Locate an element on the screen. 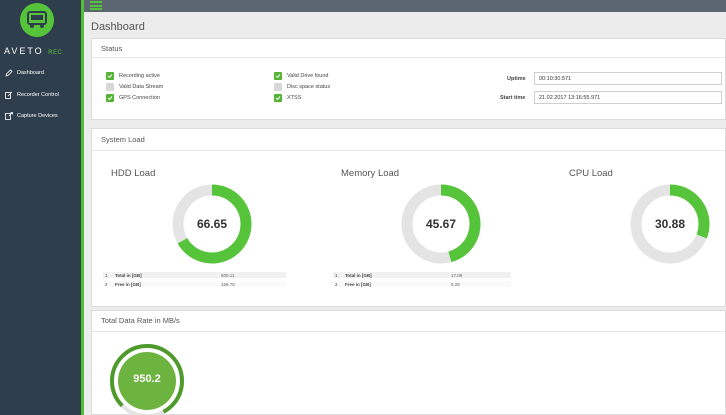 The height and width of the screenshot is (415, 726). uptime-label: Uptime is located at coordinates (516, 79).